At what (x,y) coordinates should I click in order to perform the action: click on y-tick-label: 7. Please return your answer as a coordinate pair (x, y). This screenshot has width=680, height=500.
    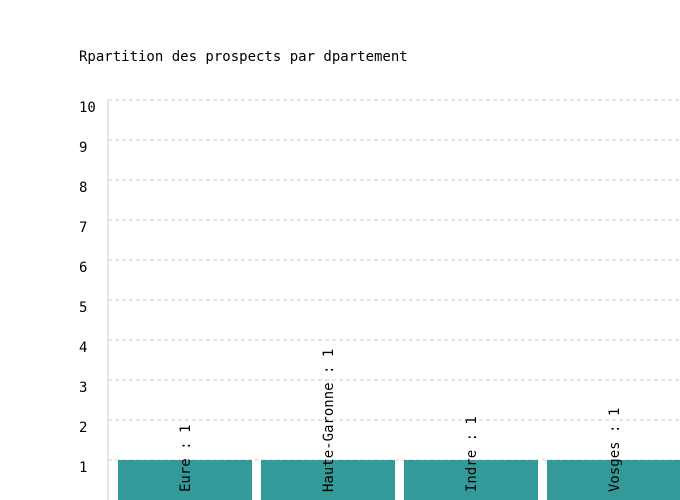
    Looking at the image, I should click on (83, 228).